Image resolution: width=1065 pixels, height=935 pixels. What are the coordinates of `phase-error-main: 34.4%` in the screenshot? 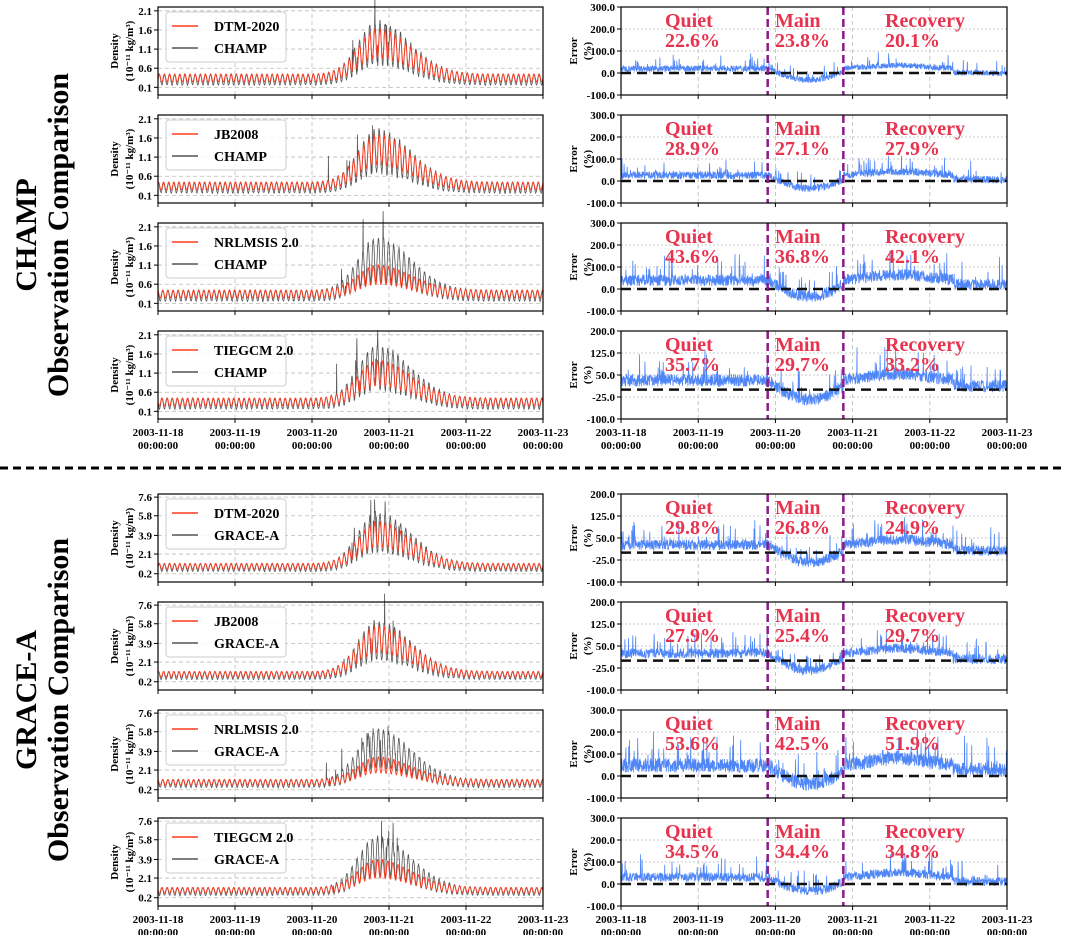 It's located at (802, 852).